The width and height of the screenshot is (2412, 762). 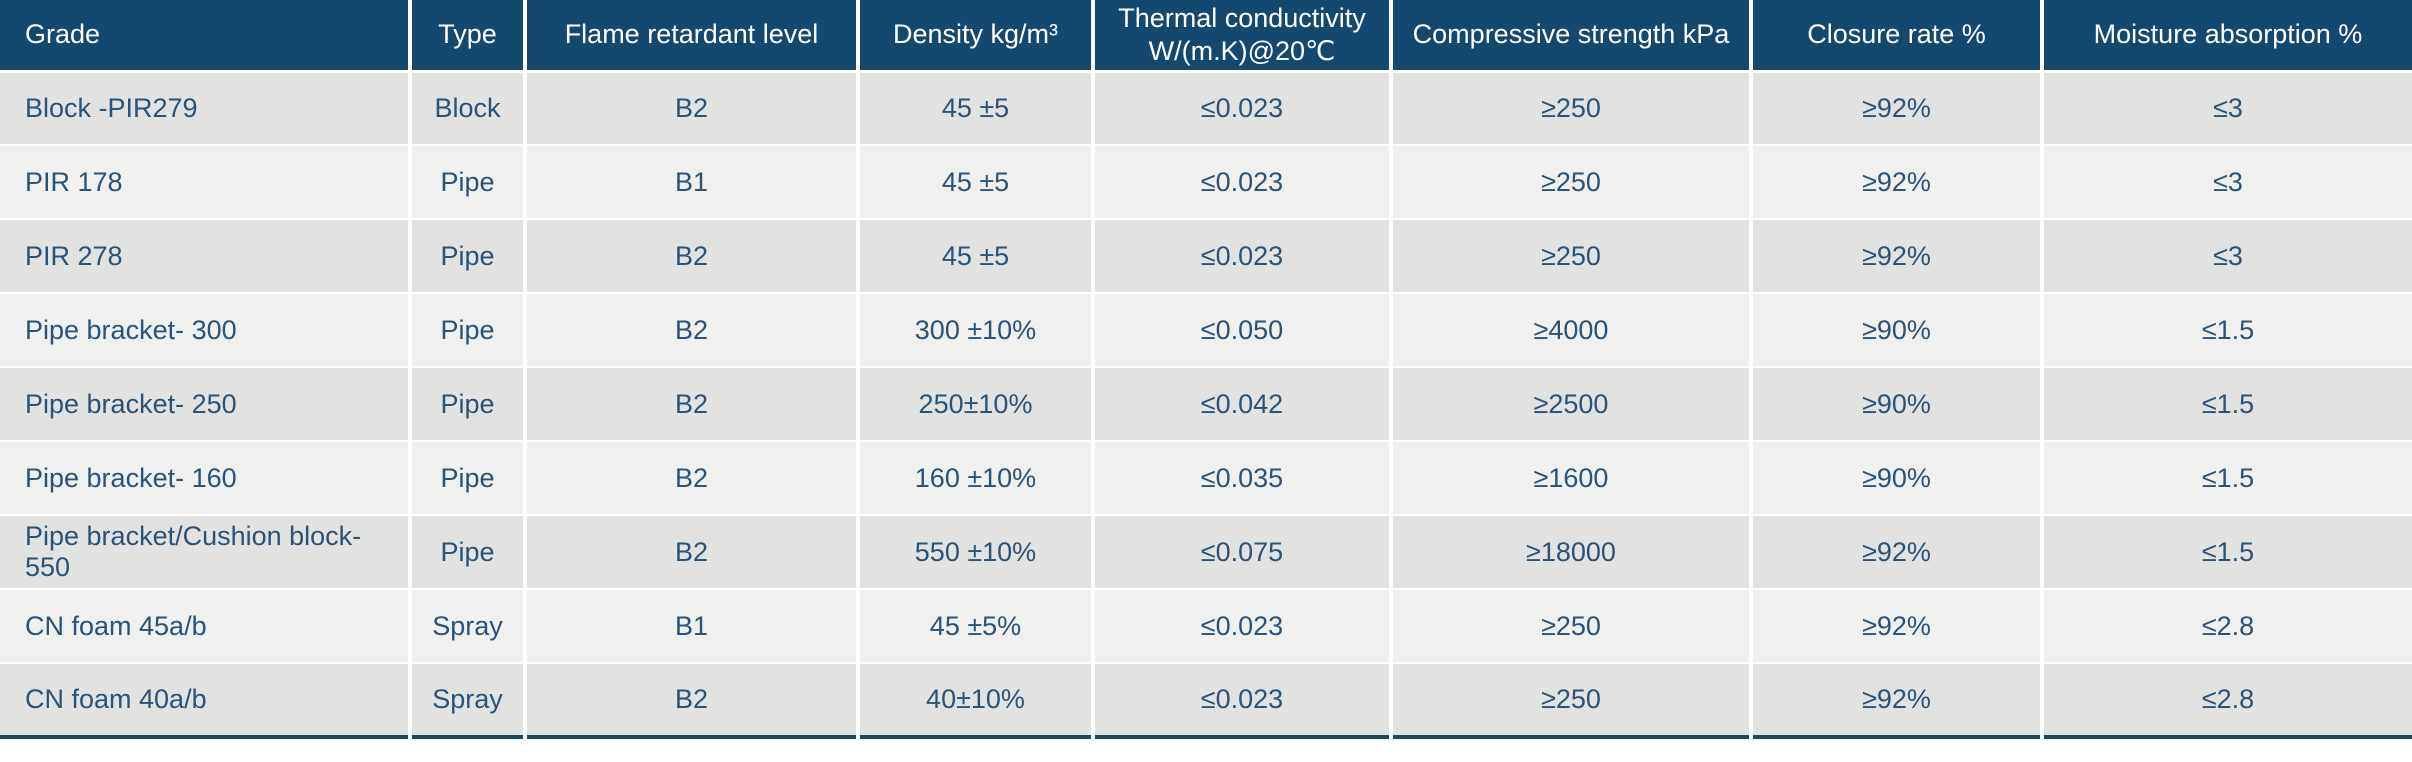 What do you see at coordinates (206, 478) in the screenshot?
I see `cell-grade: Pipe bracket- 160` at bounding box center [206, 478].